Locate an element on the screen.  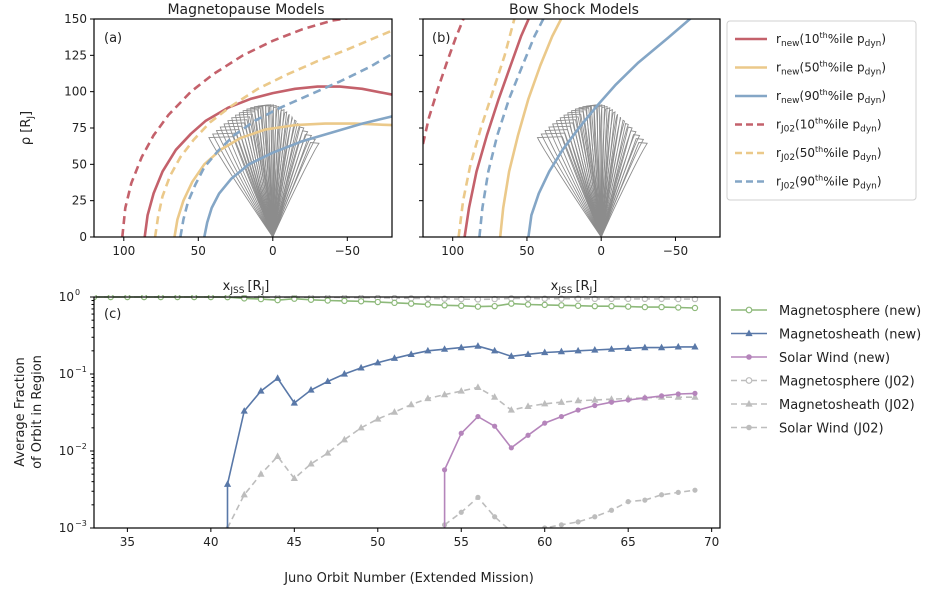
y-tick-label: 50 is located at coordinates (79, 164).